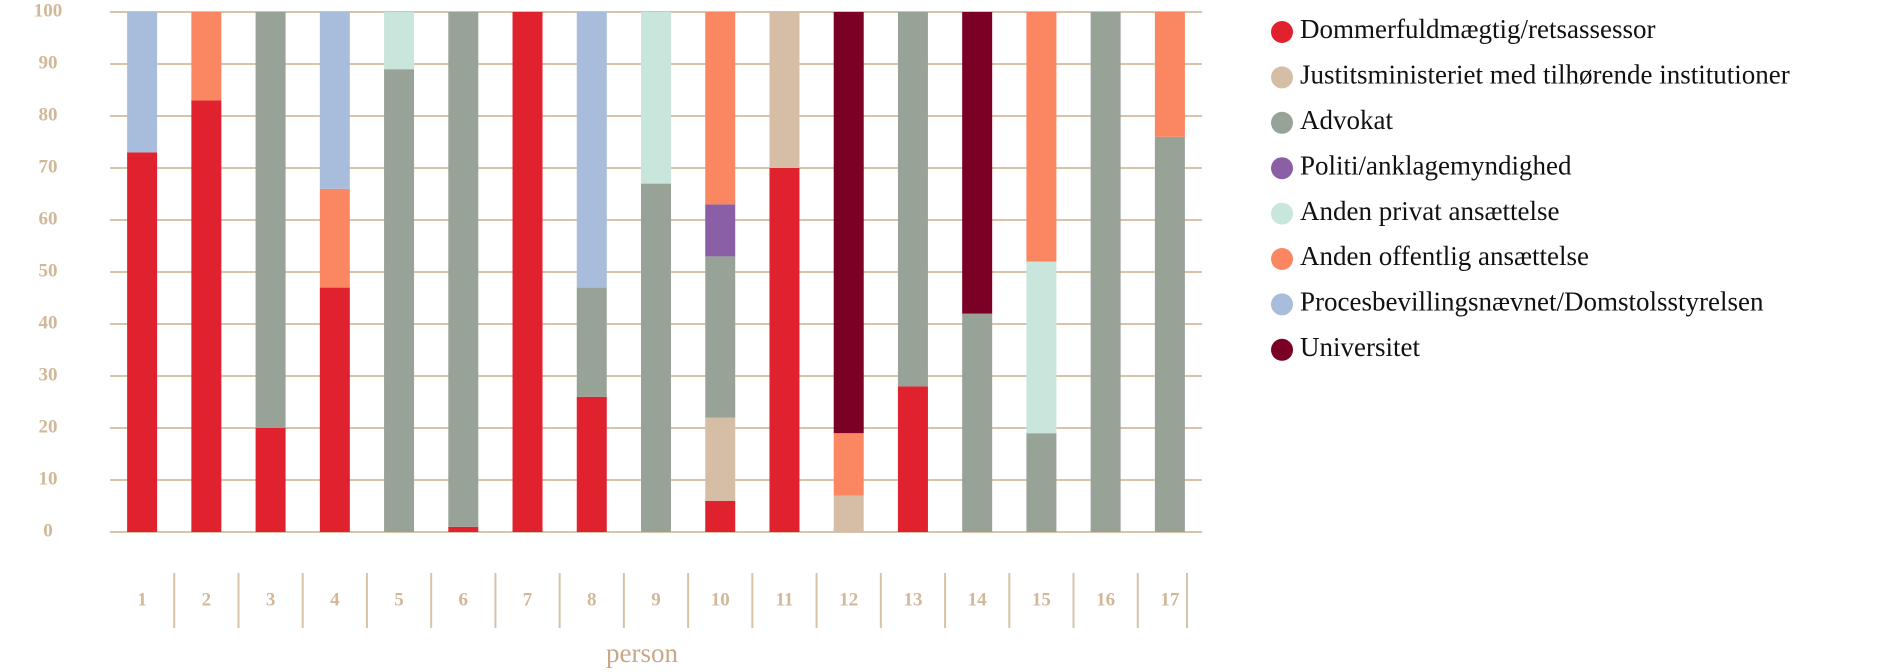  Describe the element at coordinates (142, 599) in the screenshot. I see `x-tick-label: 1` at that location.